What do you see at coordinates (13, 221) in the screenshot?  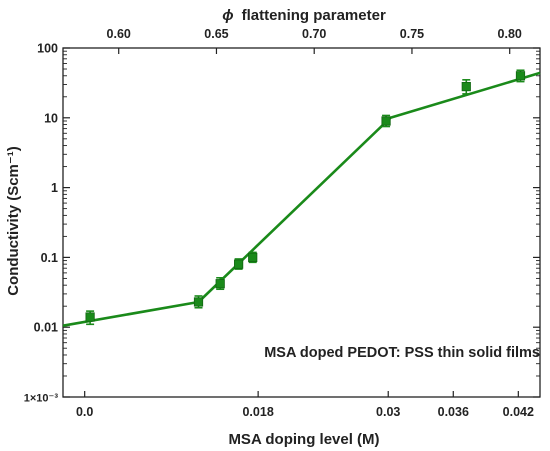 I see `y-axis-label: Conductivity (Scm⁻¹)` at bounding box center [13, 221].